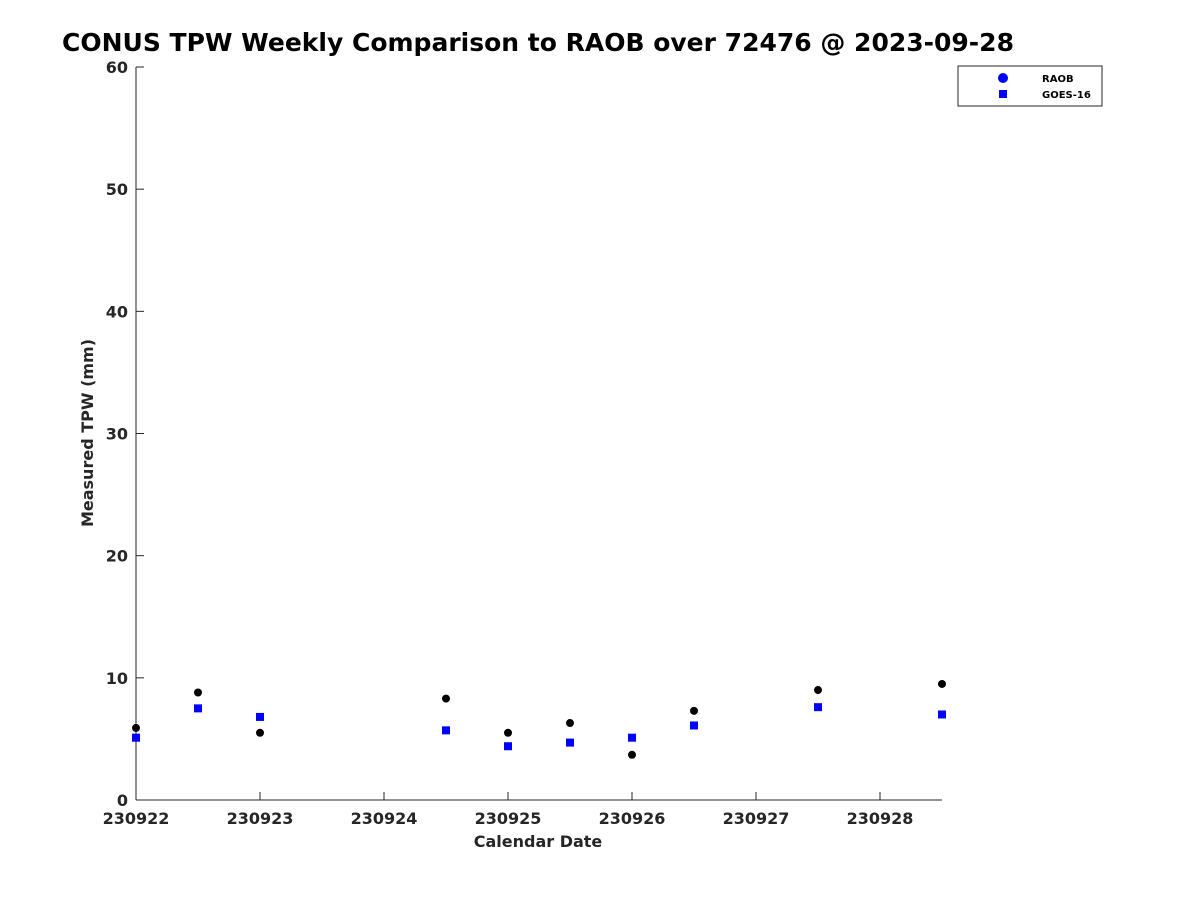 This screenshot has height=900, width=1200. I want to click on legend-goes-16-label: GOES-16, so click(1066, 95).